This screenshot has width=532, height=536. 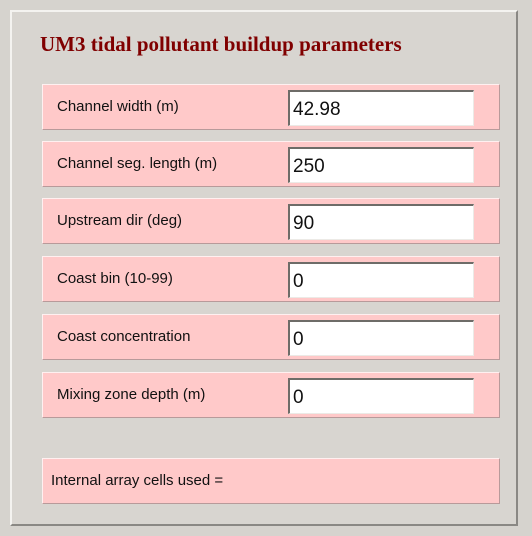 What do you see at coordinates (137, 163) in the screenshot?
I see `field-label: Channel seg. length (m)` at bounding box center [137, 163].